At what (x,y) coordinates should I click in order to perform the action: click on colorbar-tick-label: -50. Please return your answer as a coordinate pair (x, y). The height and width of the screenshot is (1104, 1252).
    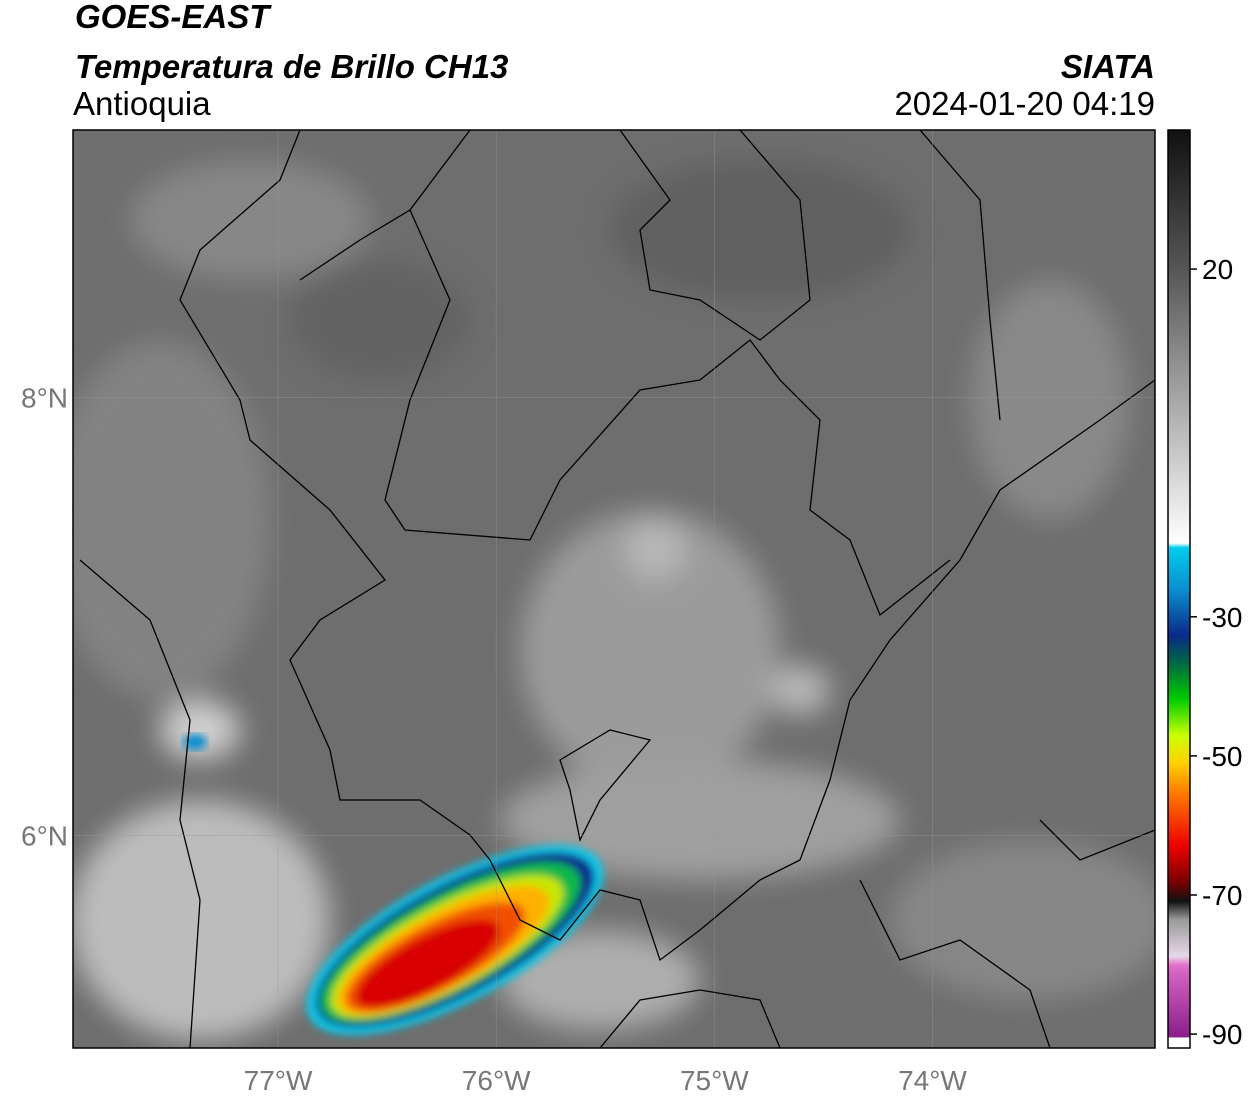
    Looking at the image, I should click on (1222, 756).